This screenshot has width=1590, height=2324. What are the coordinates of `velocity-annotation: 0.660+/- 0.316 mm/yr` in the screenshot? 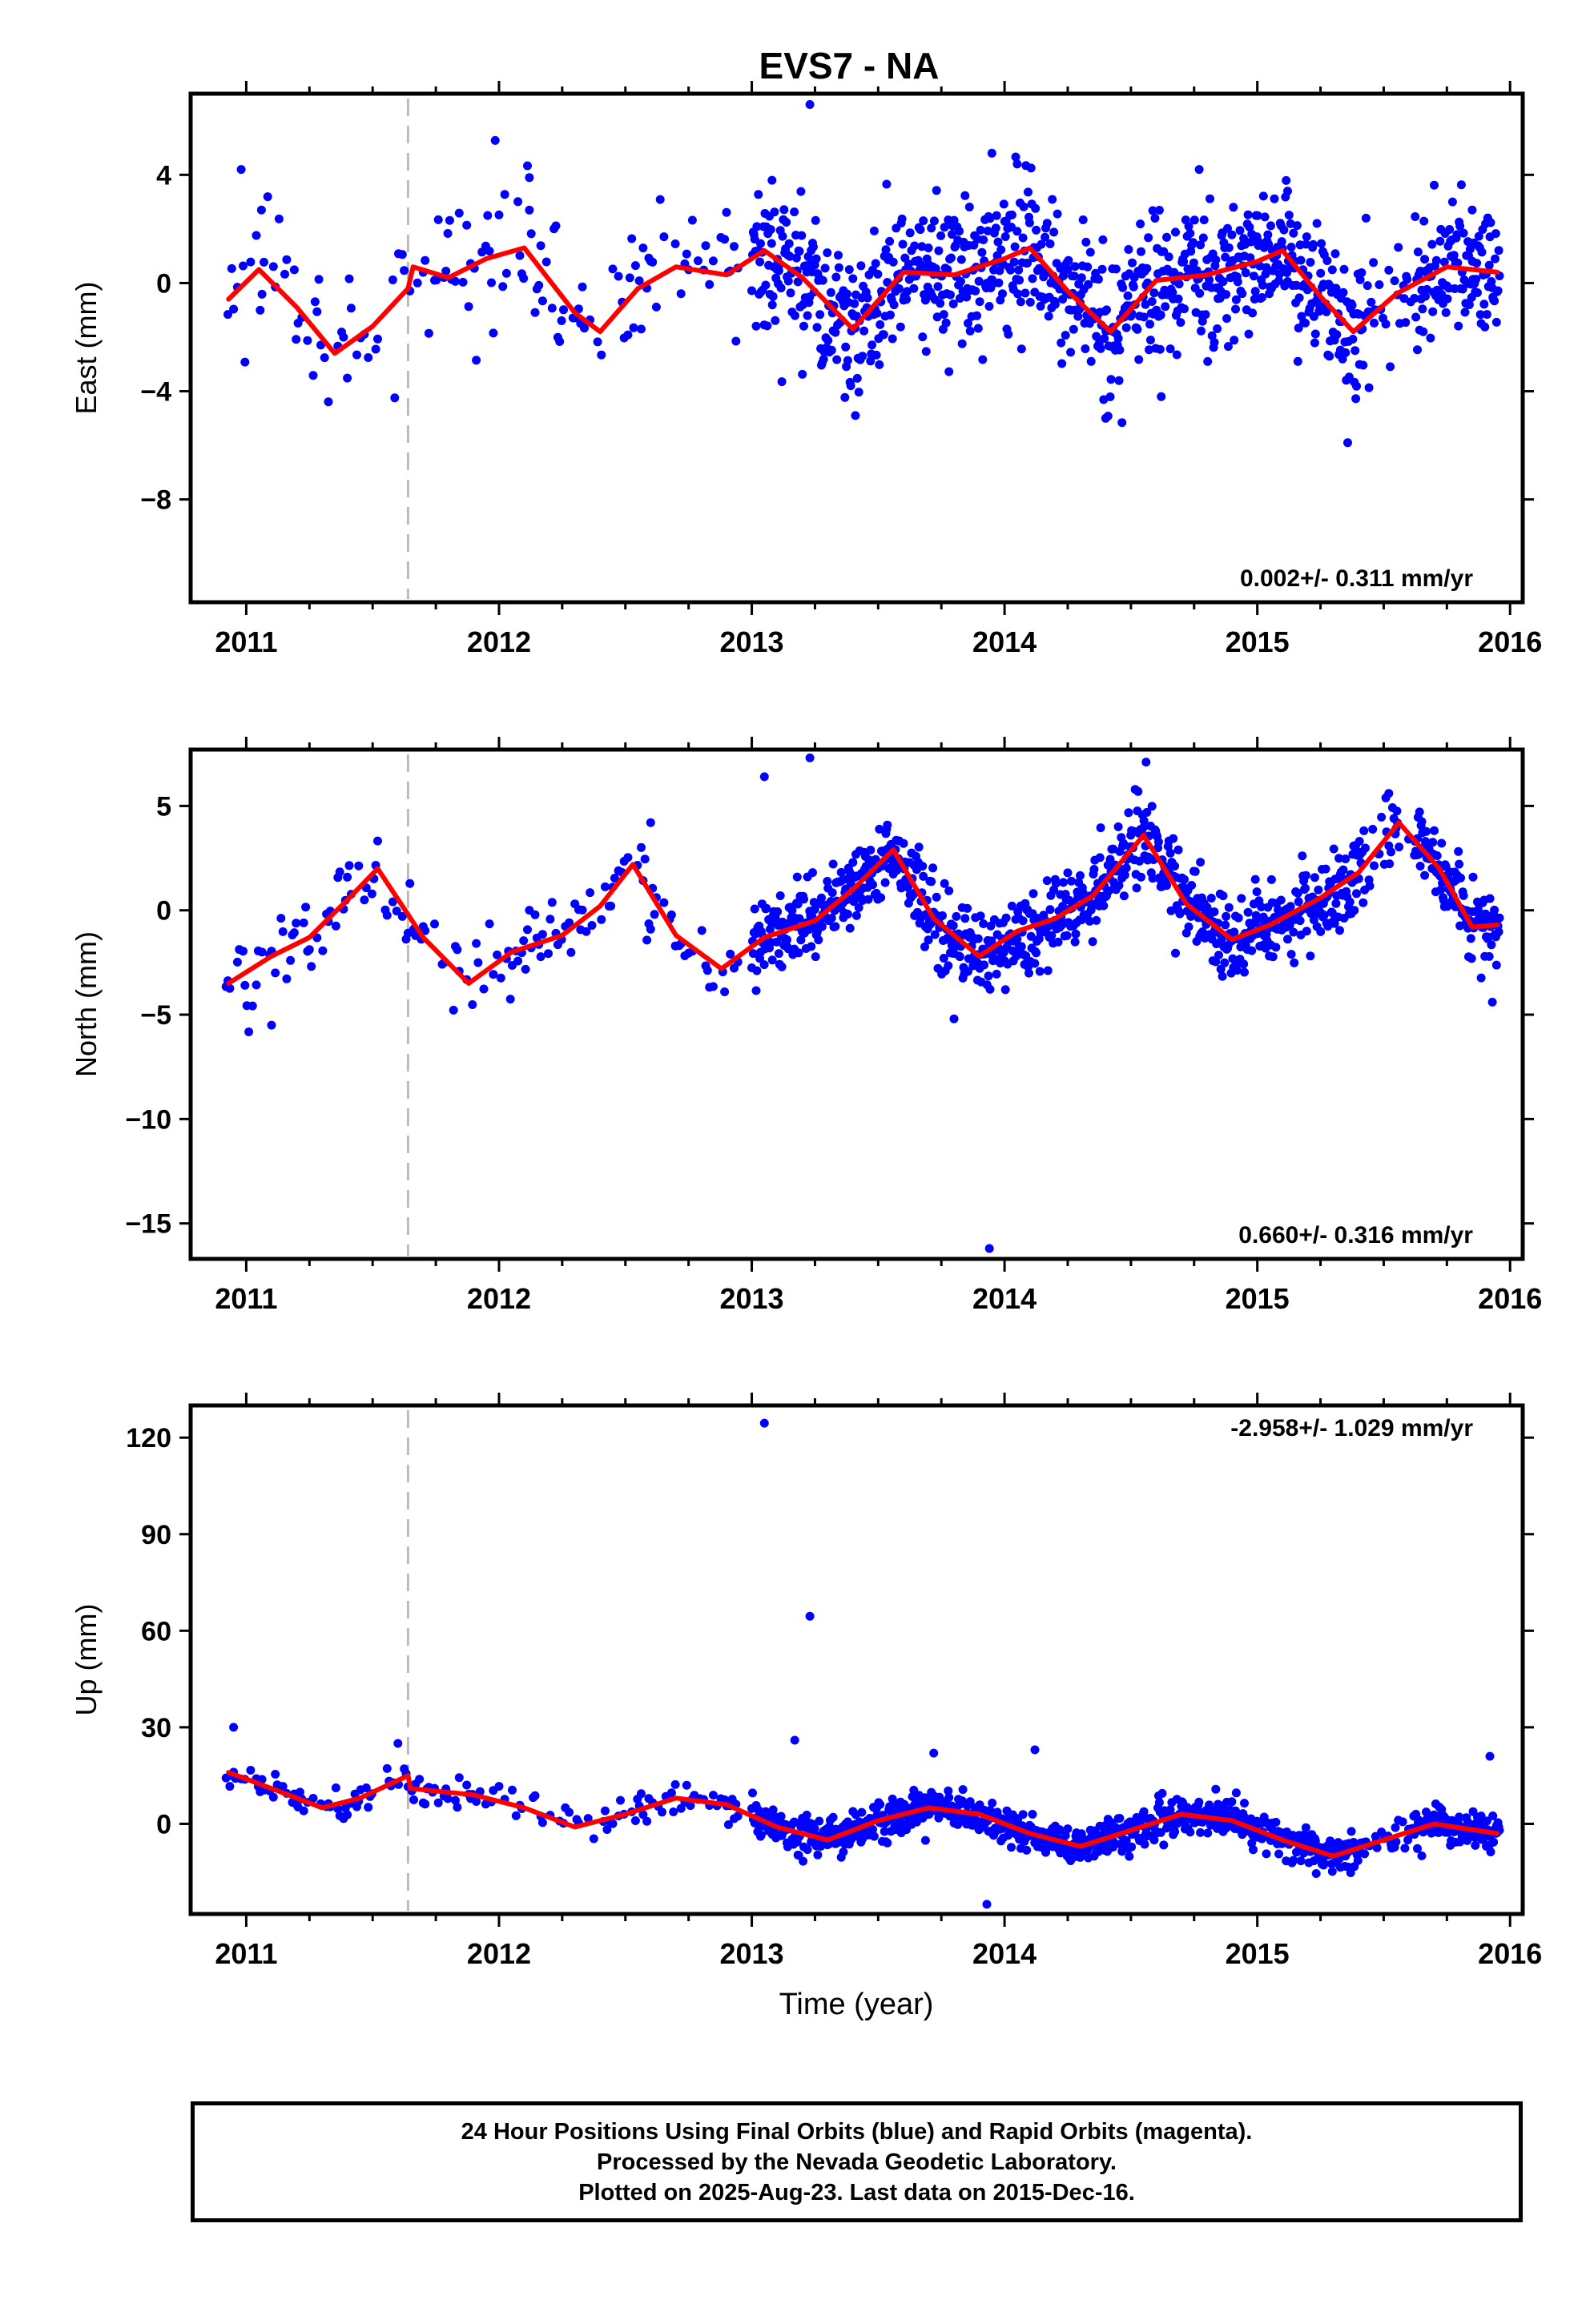 It's located at (1355, 1235).